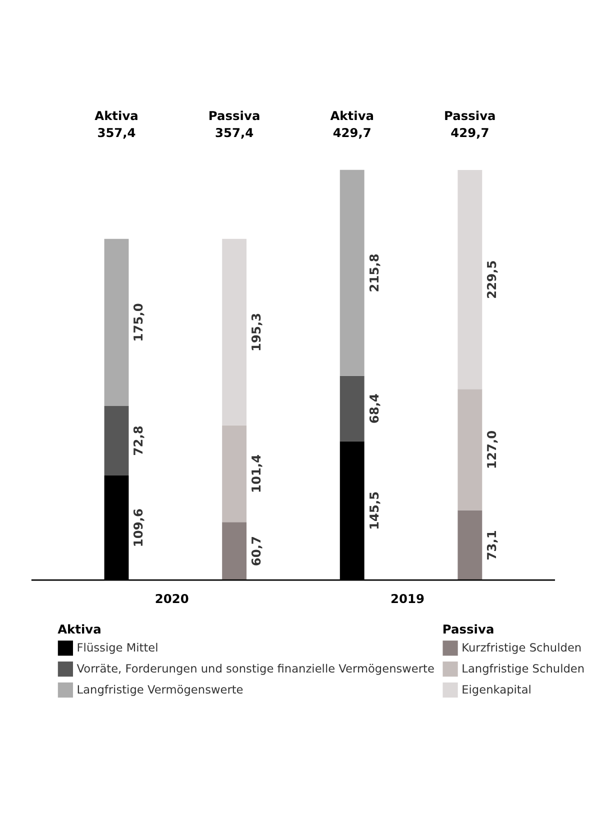 The height and width of the screenshot is (818, 603). Describe the element at coordinates (352, 124) in the screenshot. I see `x-tick-label: Aktiva 429,7` at that location.